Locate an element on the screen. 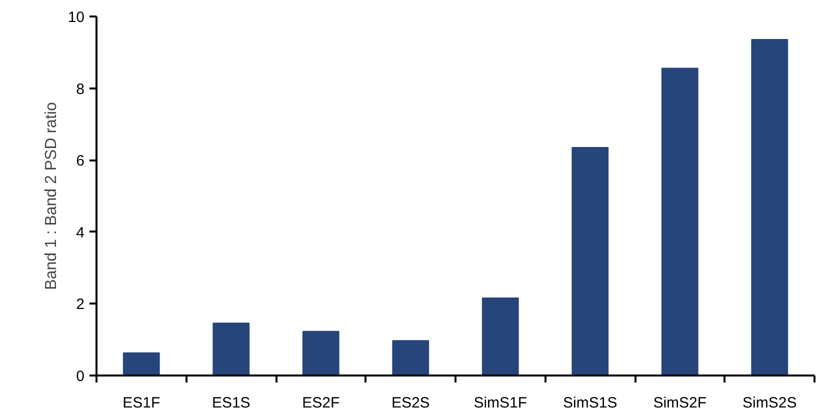 The height and width of the screenshot is (419, 822). x-tick-label: ES1S is located at coordinates (231, 403).